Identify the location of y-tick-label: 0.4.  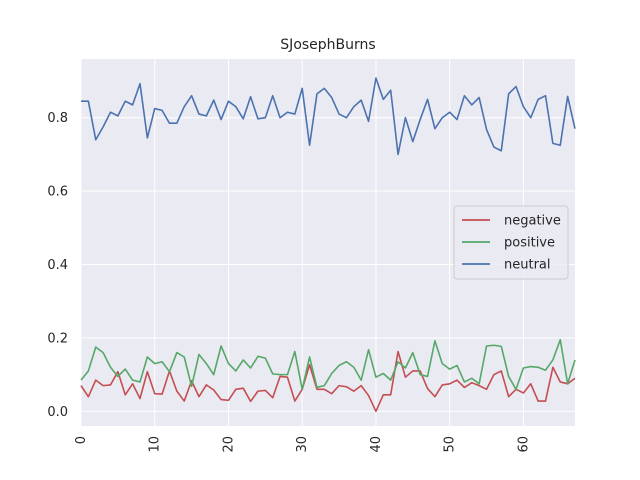
(57, 265).